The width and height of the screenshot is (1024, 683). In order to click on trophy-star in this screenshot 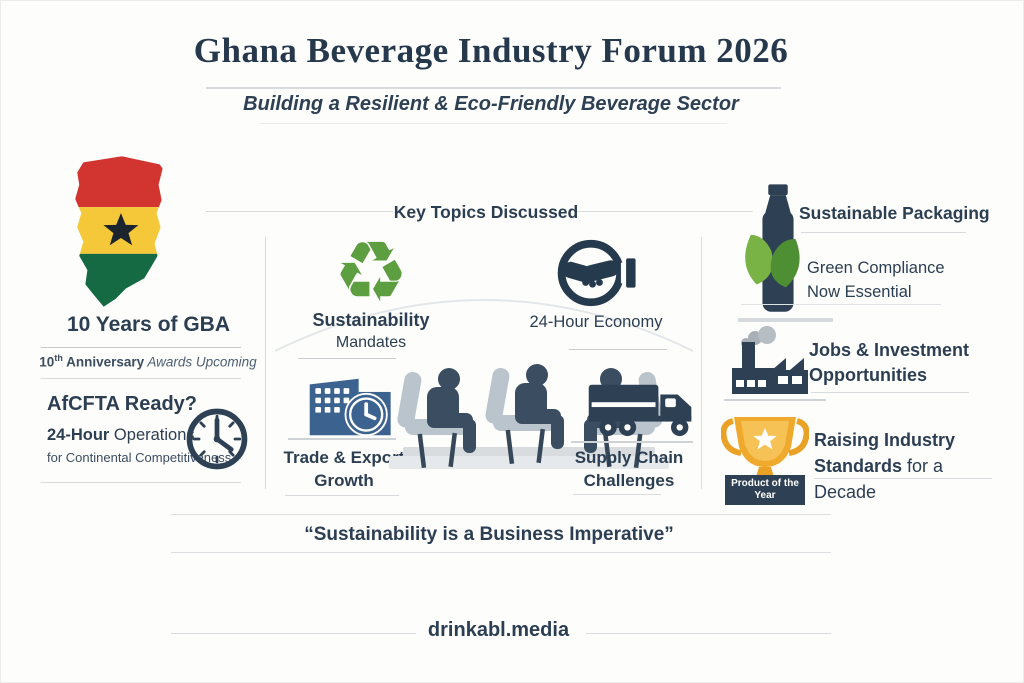, I will do `click(765, 439)`.